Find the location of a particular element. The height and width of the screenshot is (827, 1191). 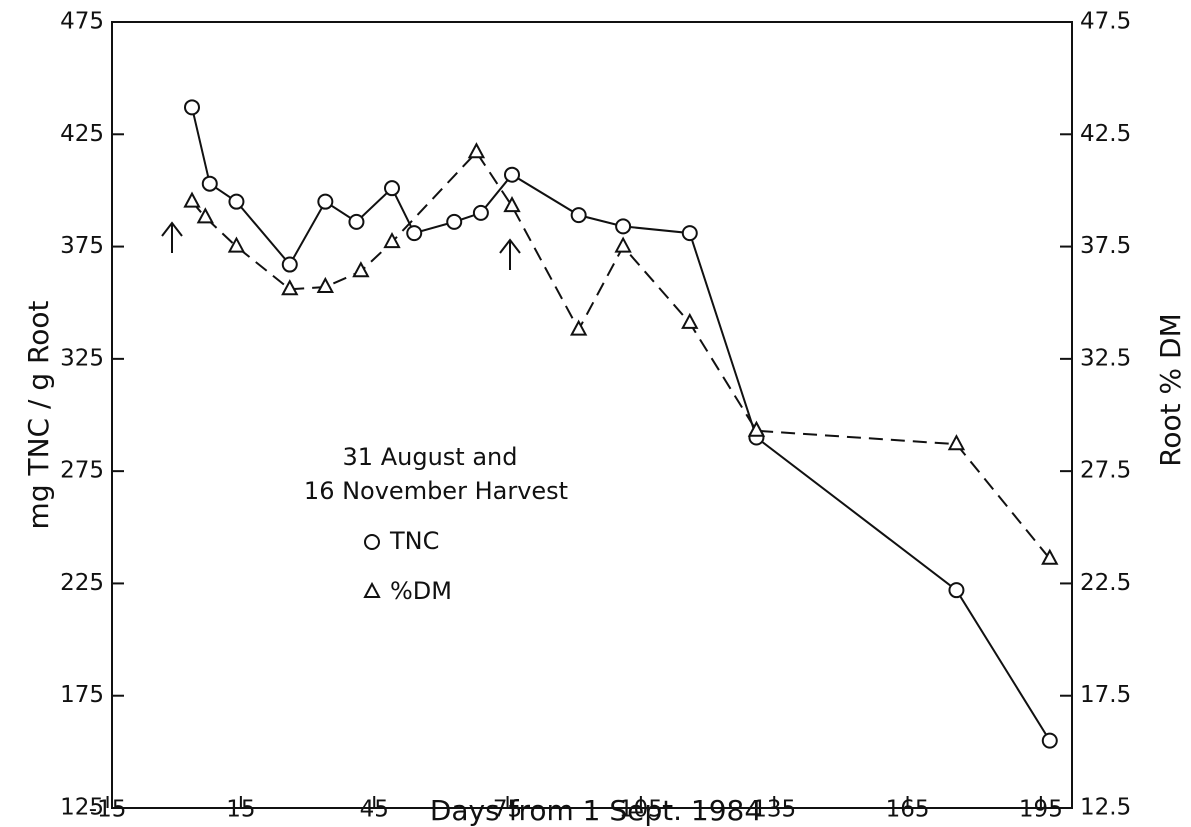

y-tick-label: 325 is located at coordinates (82, 358).